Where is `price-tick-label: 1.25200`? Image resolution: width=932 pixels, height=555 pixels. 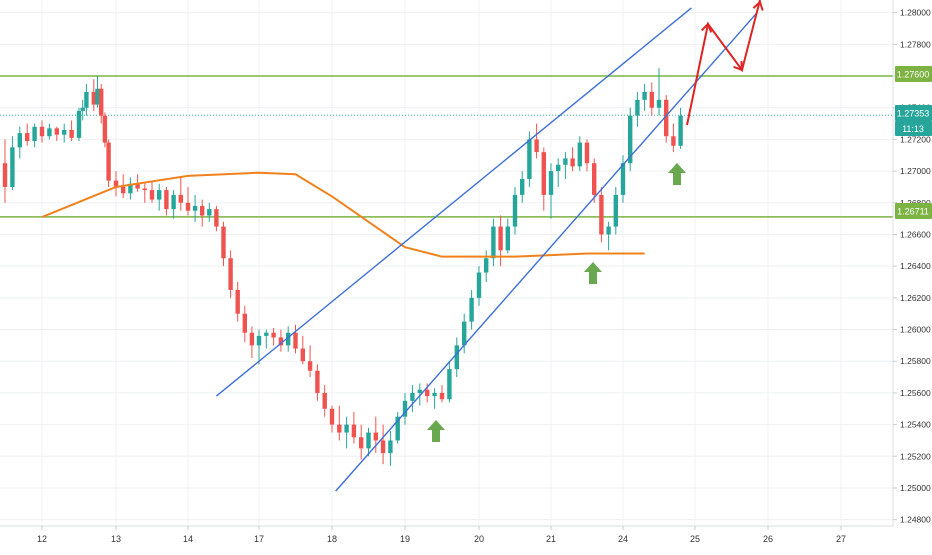
price-tick-label: 1.25200 is located at coordinates (915, 456).